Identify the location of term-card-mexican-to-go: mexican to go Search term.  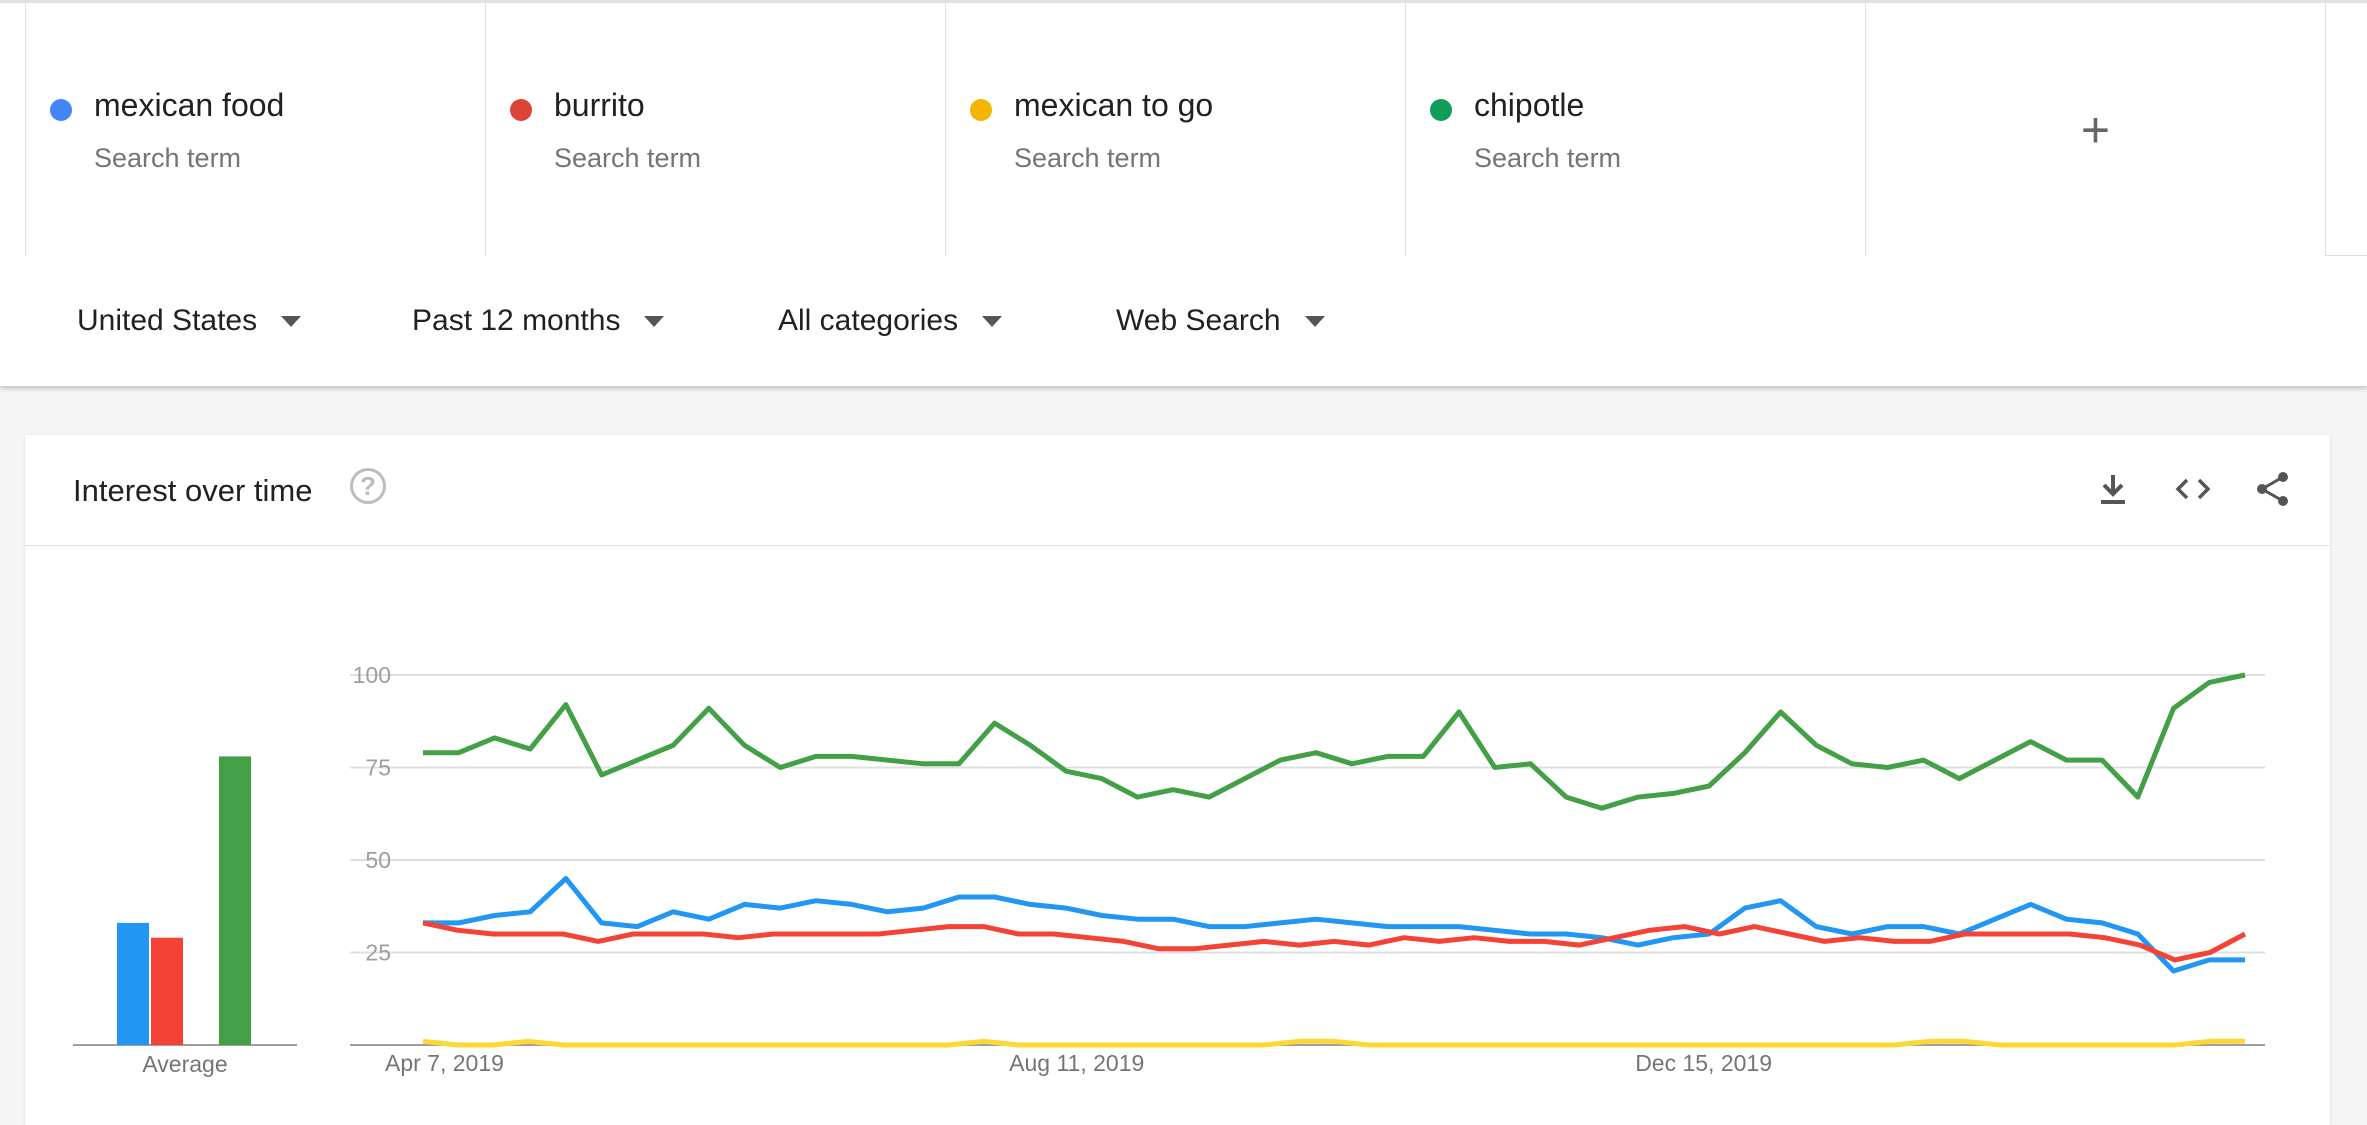
(1176, 129).